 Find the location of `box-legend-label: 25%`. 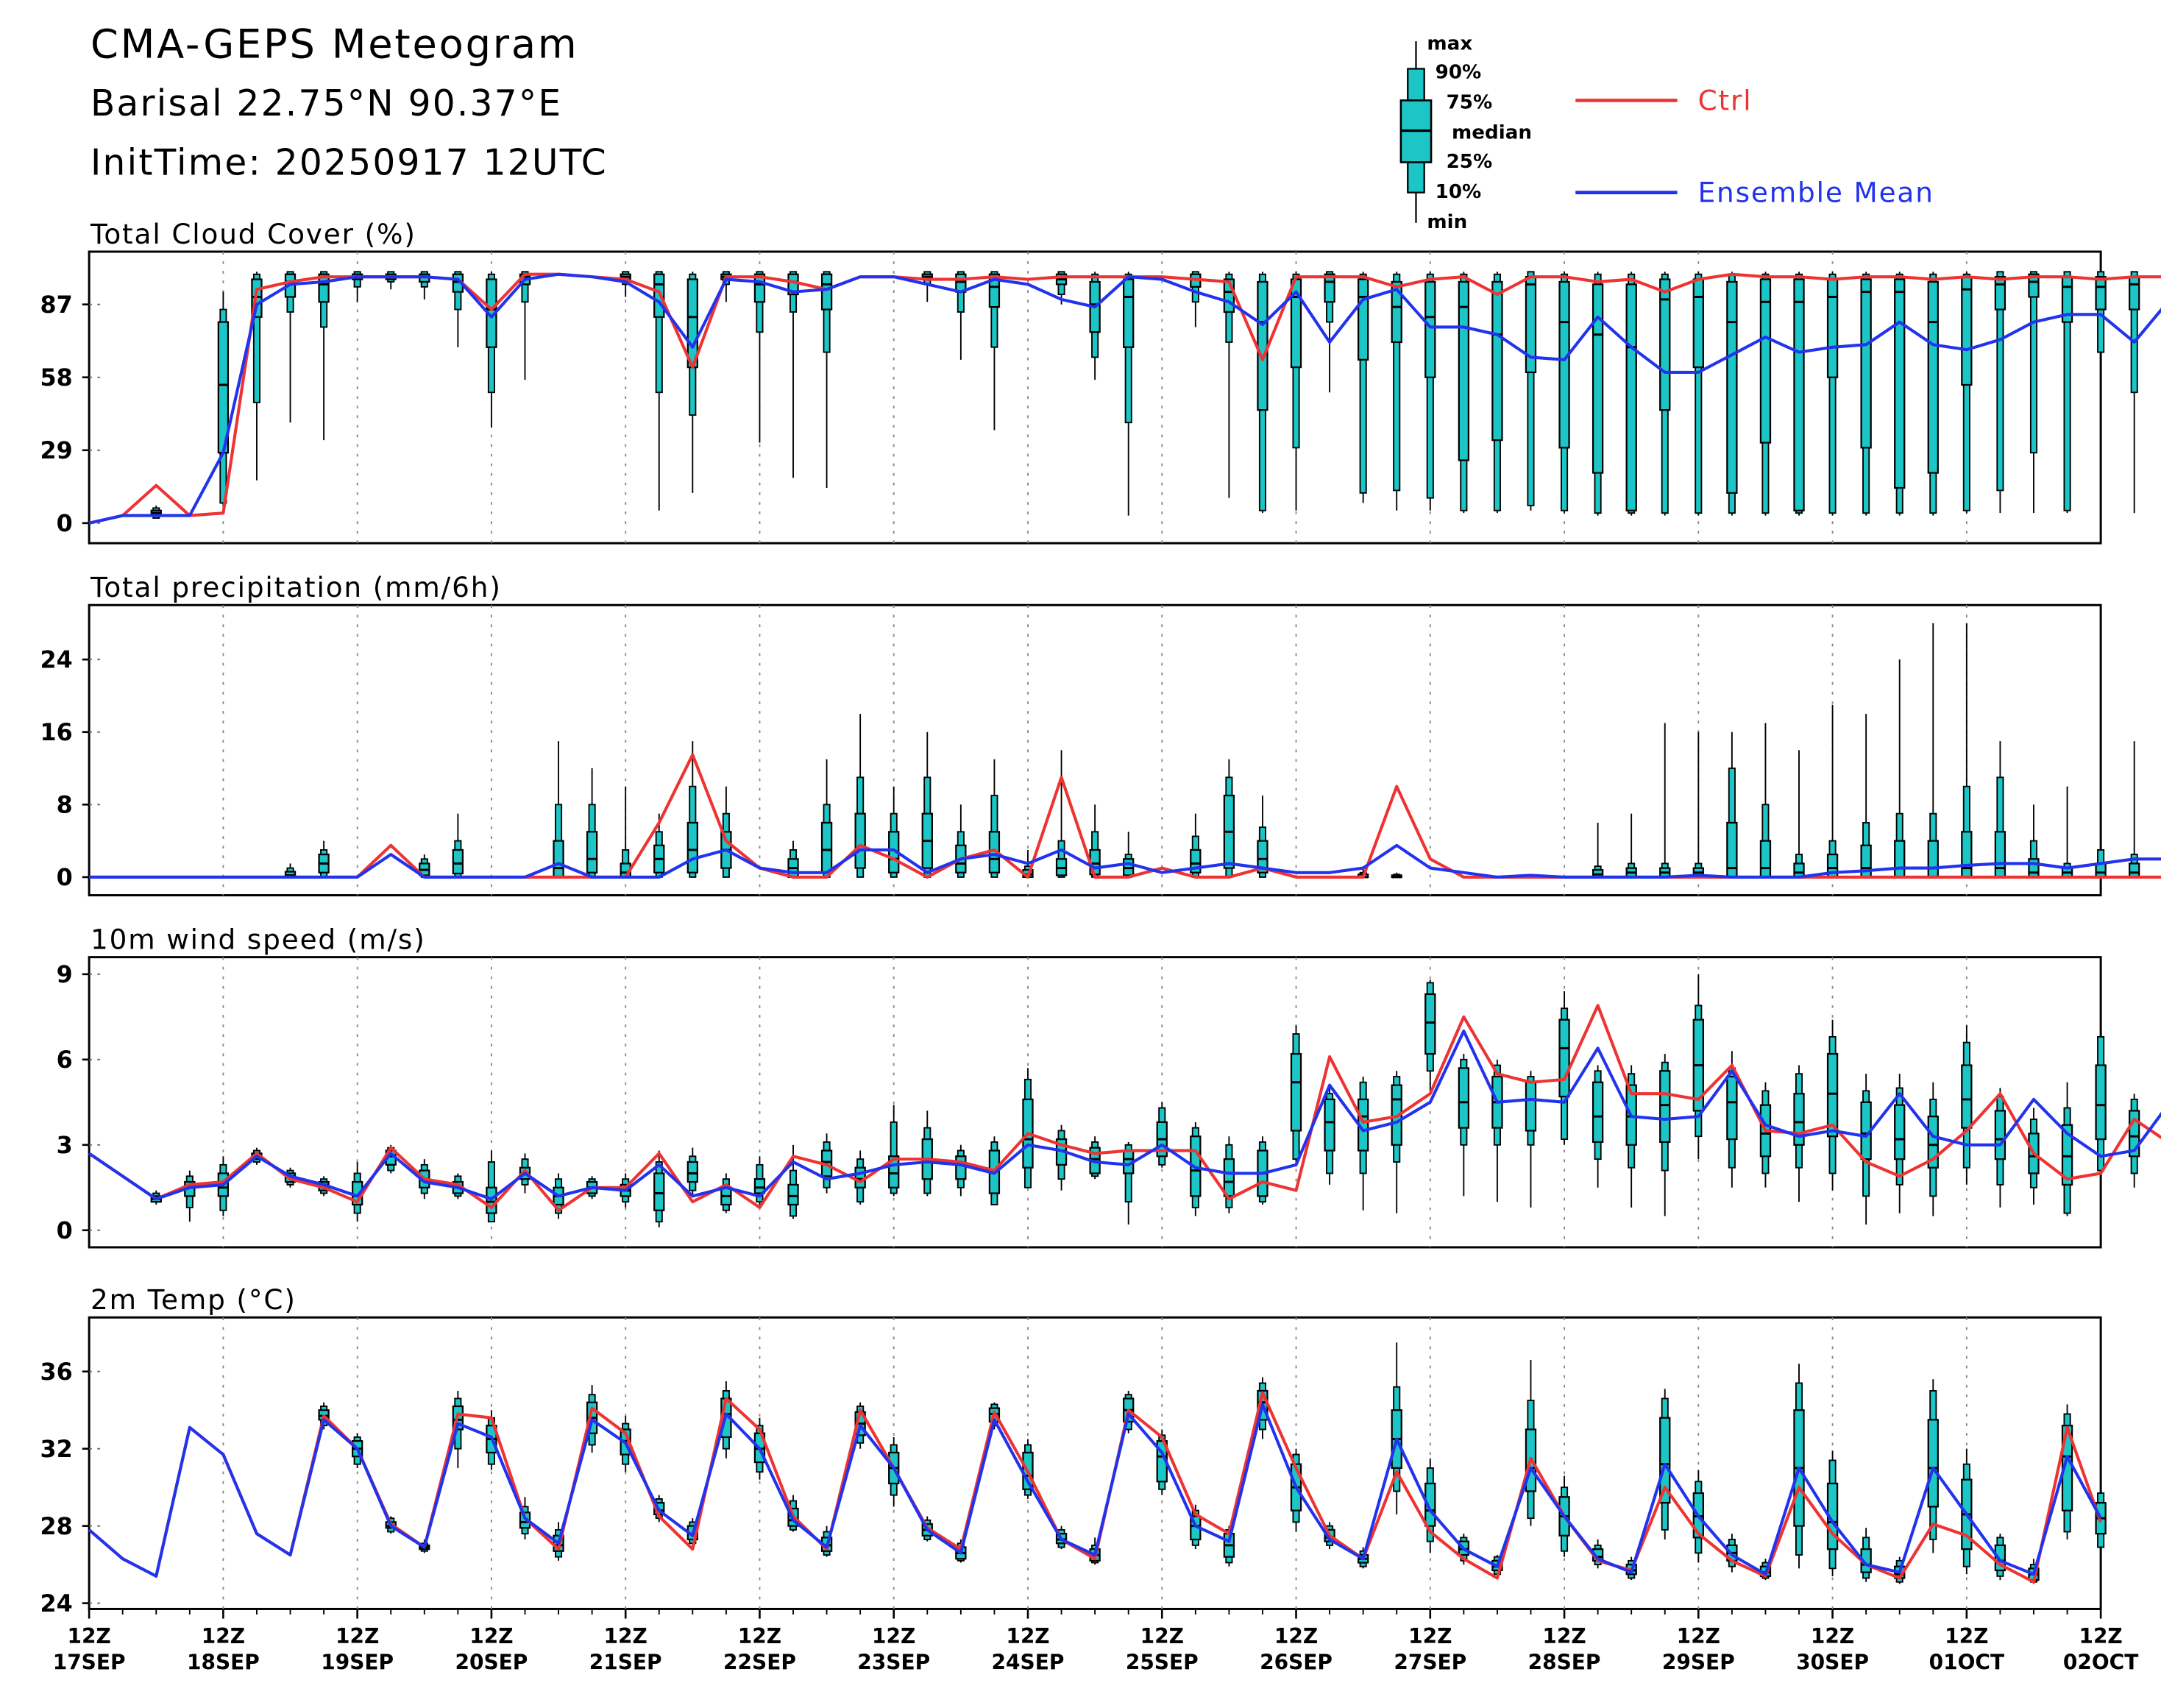

box-legend-label: 25% is located at coordinates (1470, 162).